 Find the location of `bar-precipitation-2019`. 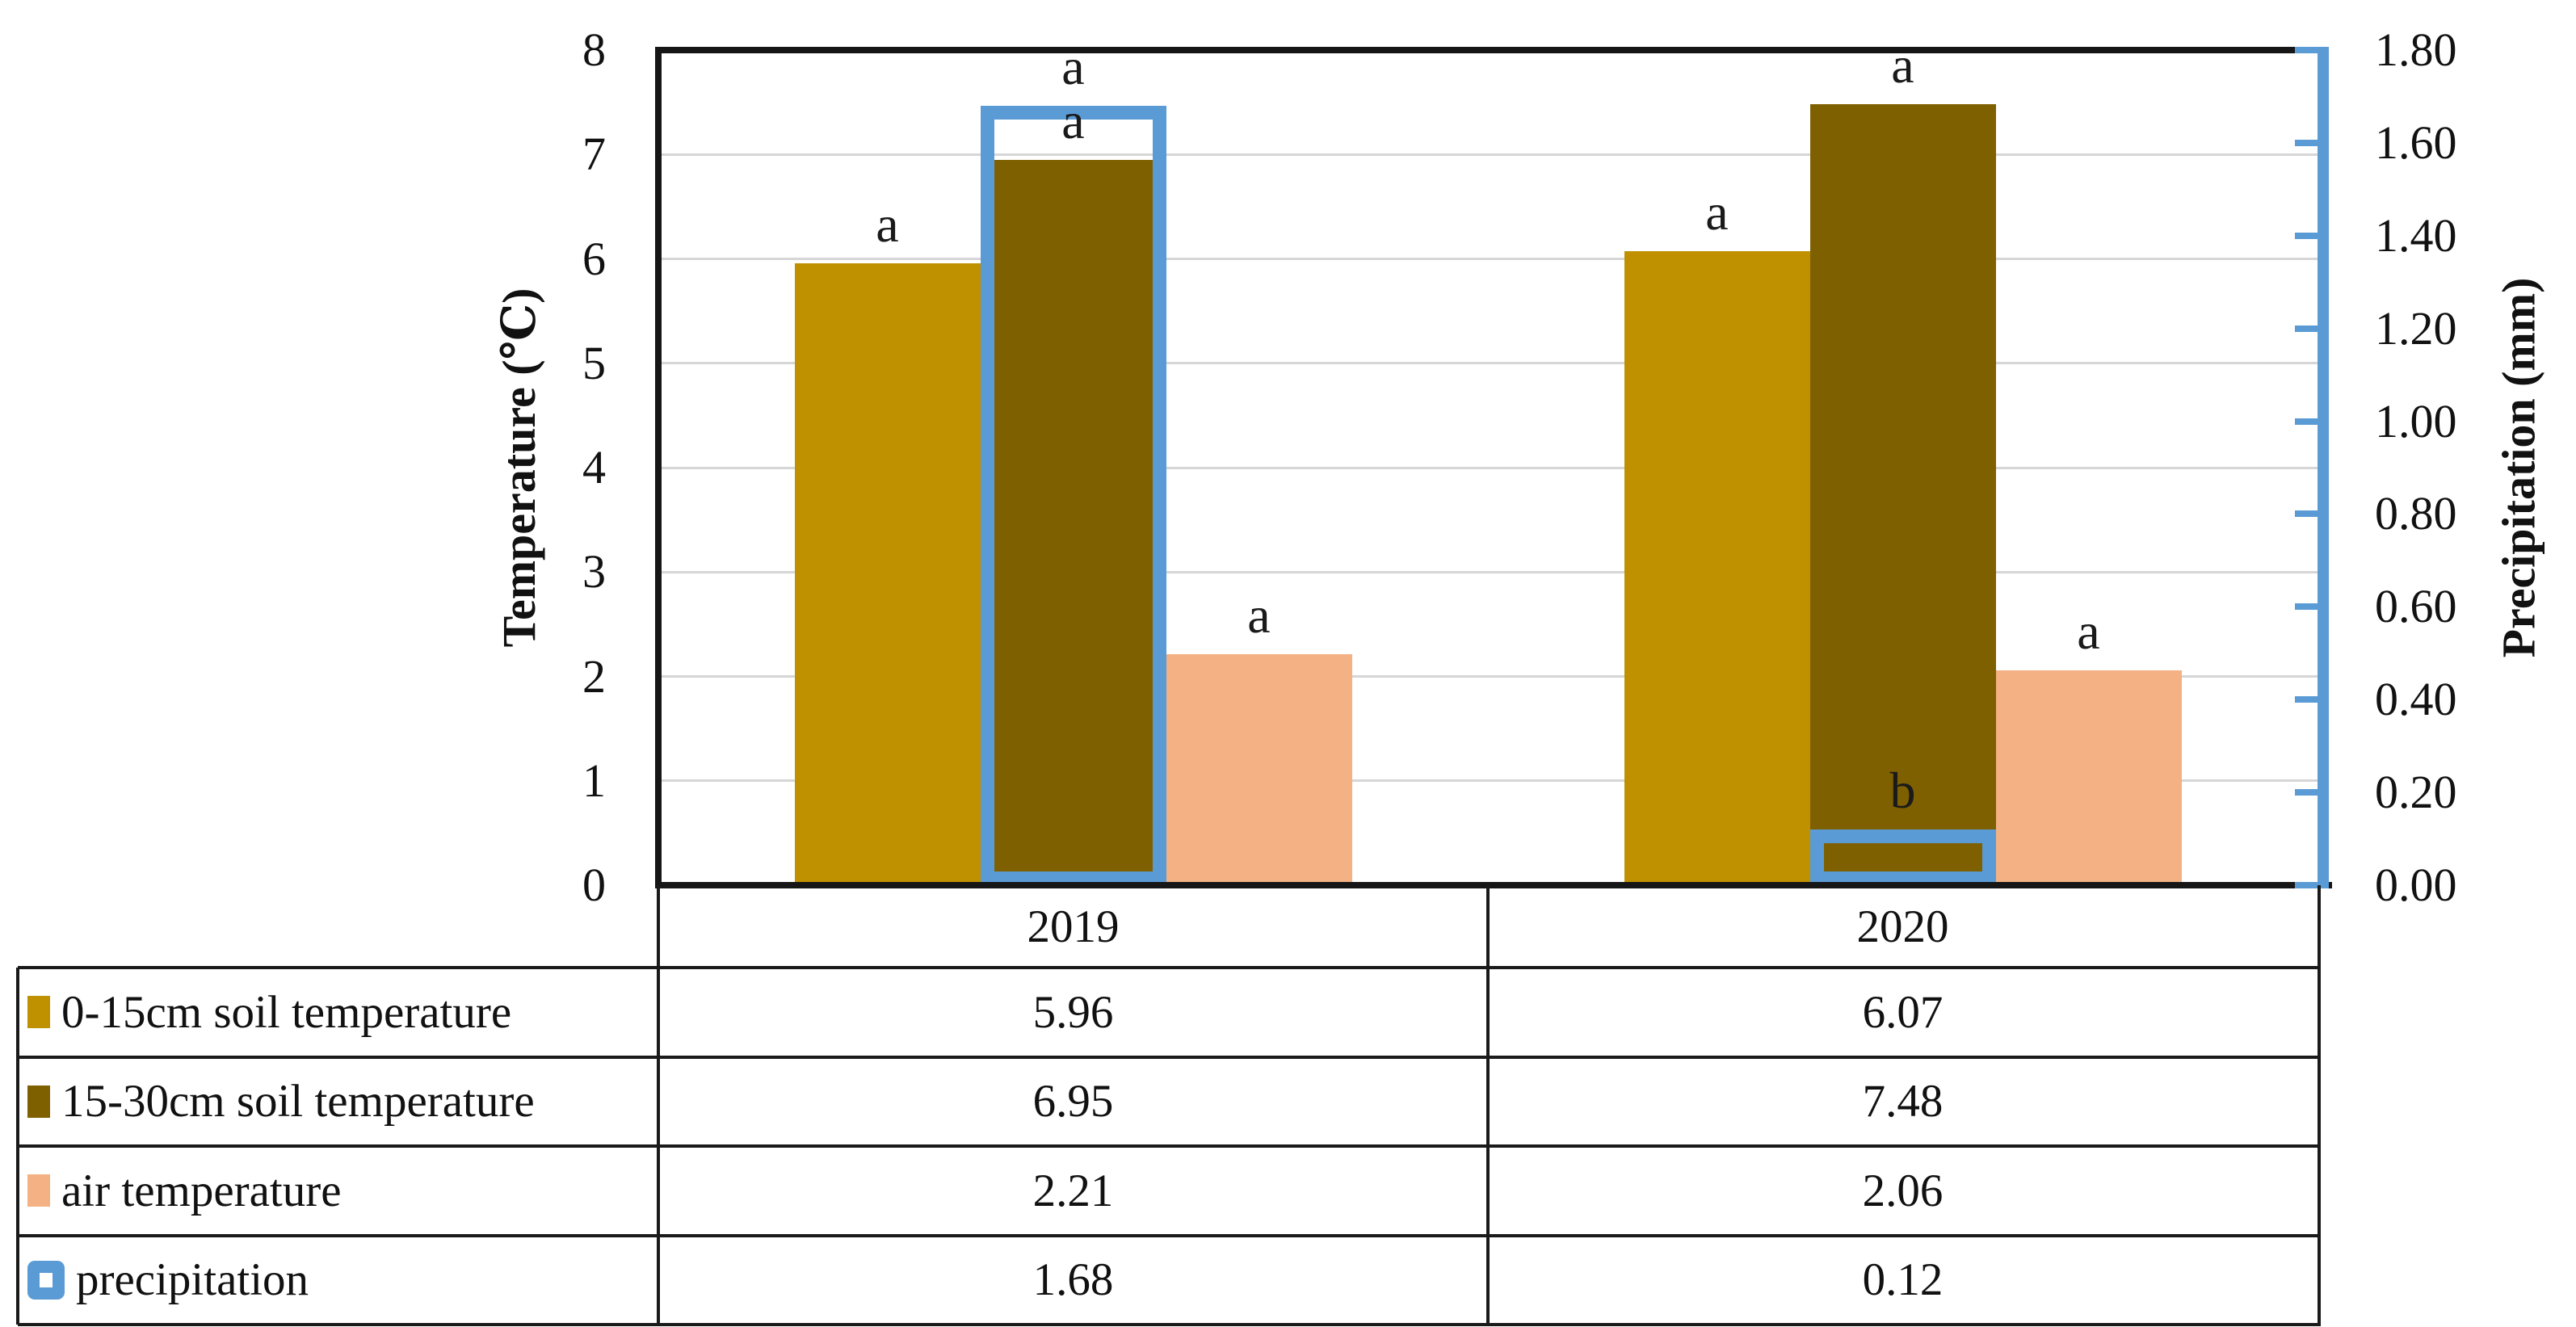

bar-precipitation-2019 is located at coordinates (1073, 495).